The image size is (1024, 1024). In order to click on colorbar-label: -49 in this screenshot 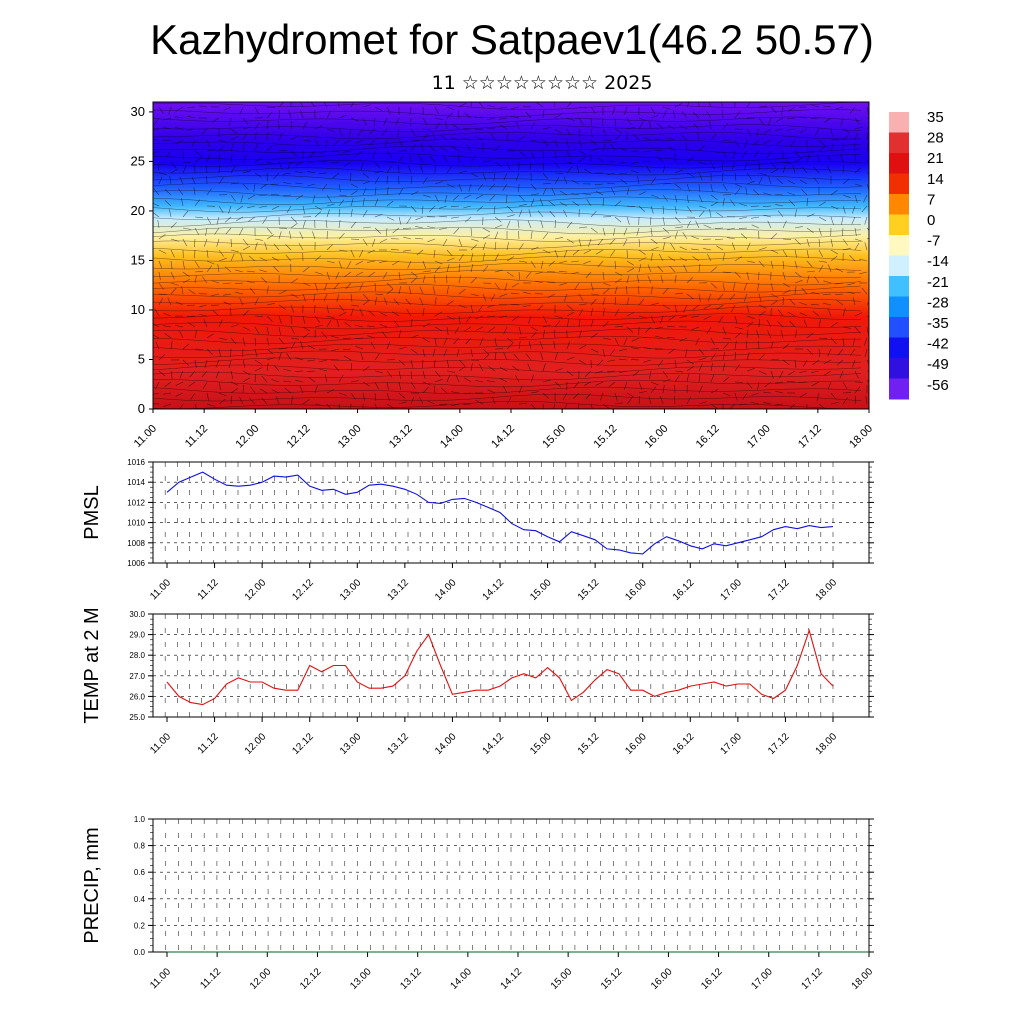, I will do `click(938, 364)`.